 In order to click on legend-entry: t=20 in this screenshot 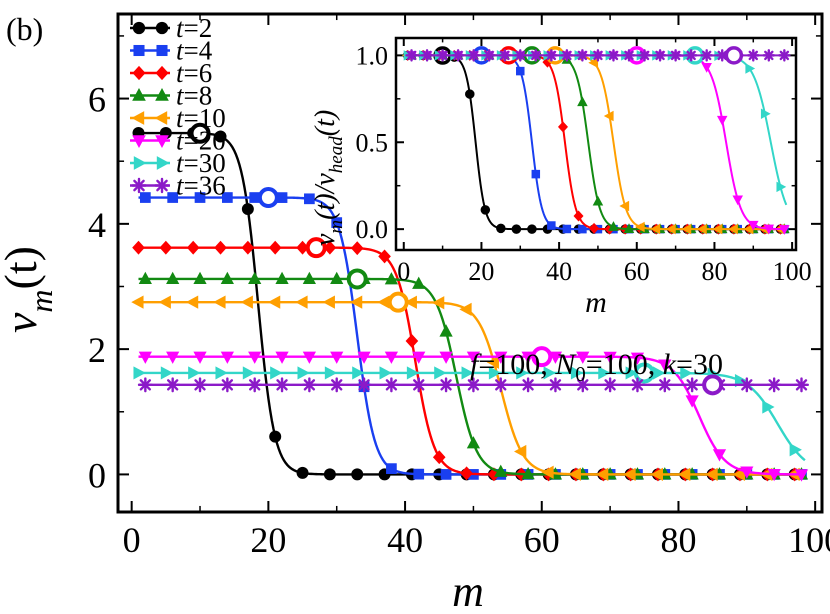, I will do `click(178, 141)`.